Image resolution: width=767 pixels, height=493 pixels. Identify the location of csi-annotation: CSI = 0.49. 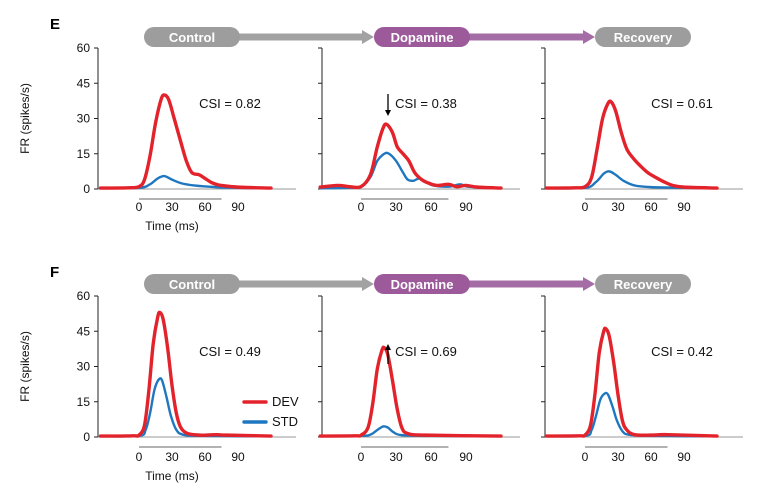
(230, 351).